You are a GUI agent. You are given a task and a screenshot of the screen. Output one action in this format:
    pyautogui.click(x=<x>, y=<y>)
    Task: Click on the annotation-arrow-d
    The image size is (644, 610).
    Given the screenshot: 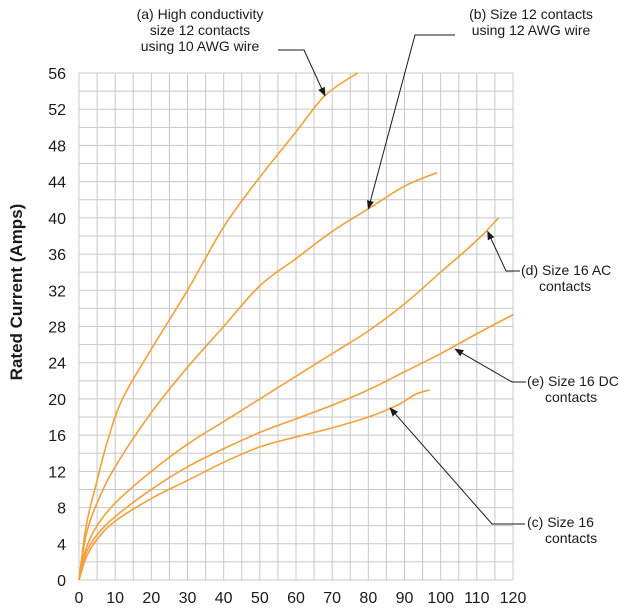 What is the action you would take?
    pyautogui.click(x=503, y=251)
    